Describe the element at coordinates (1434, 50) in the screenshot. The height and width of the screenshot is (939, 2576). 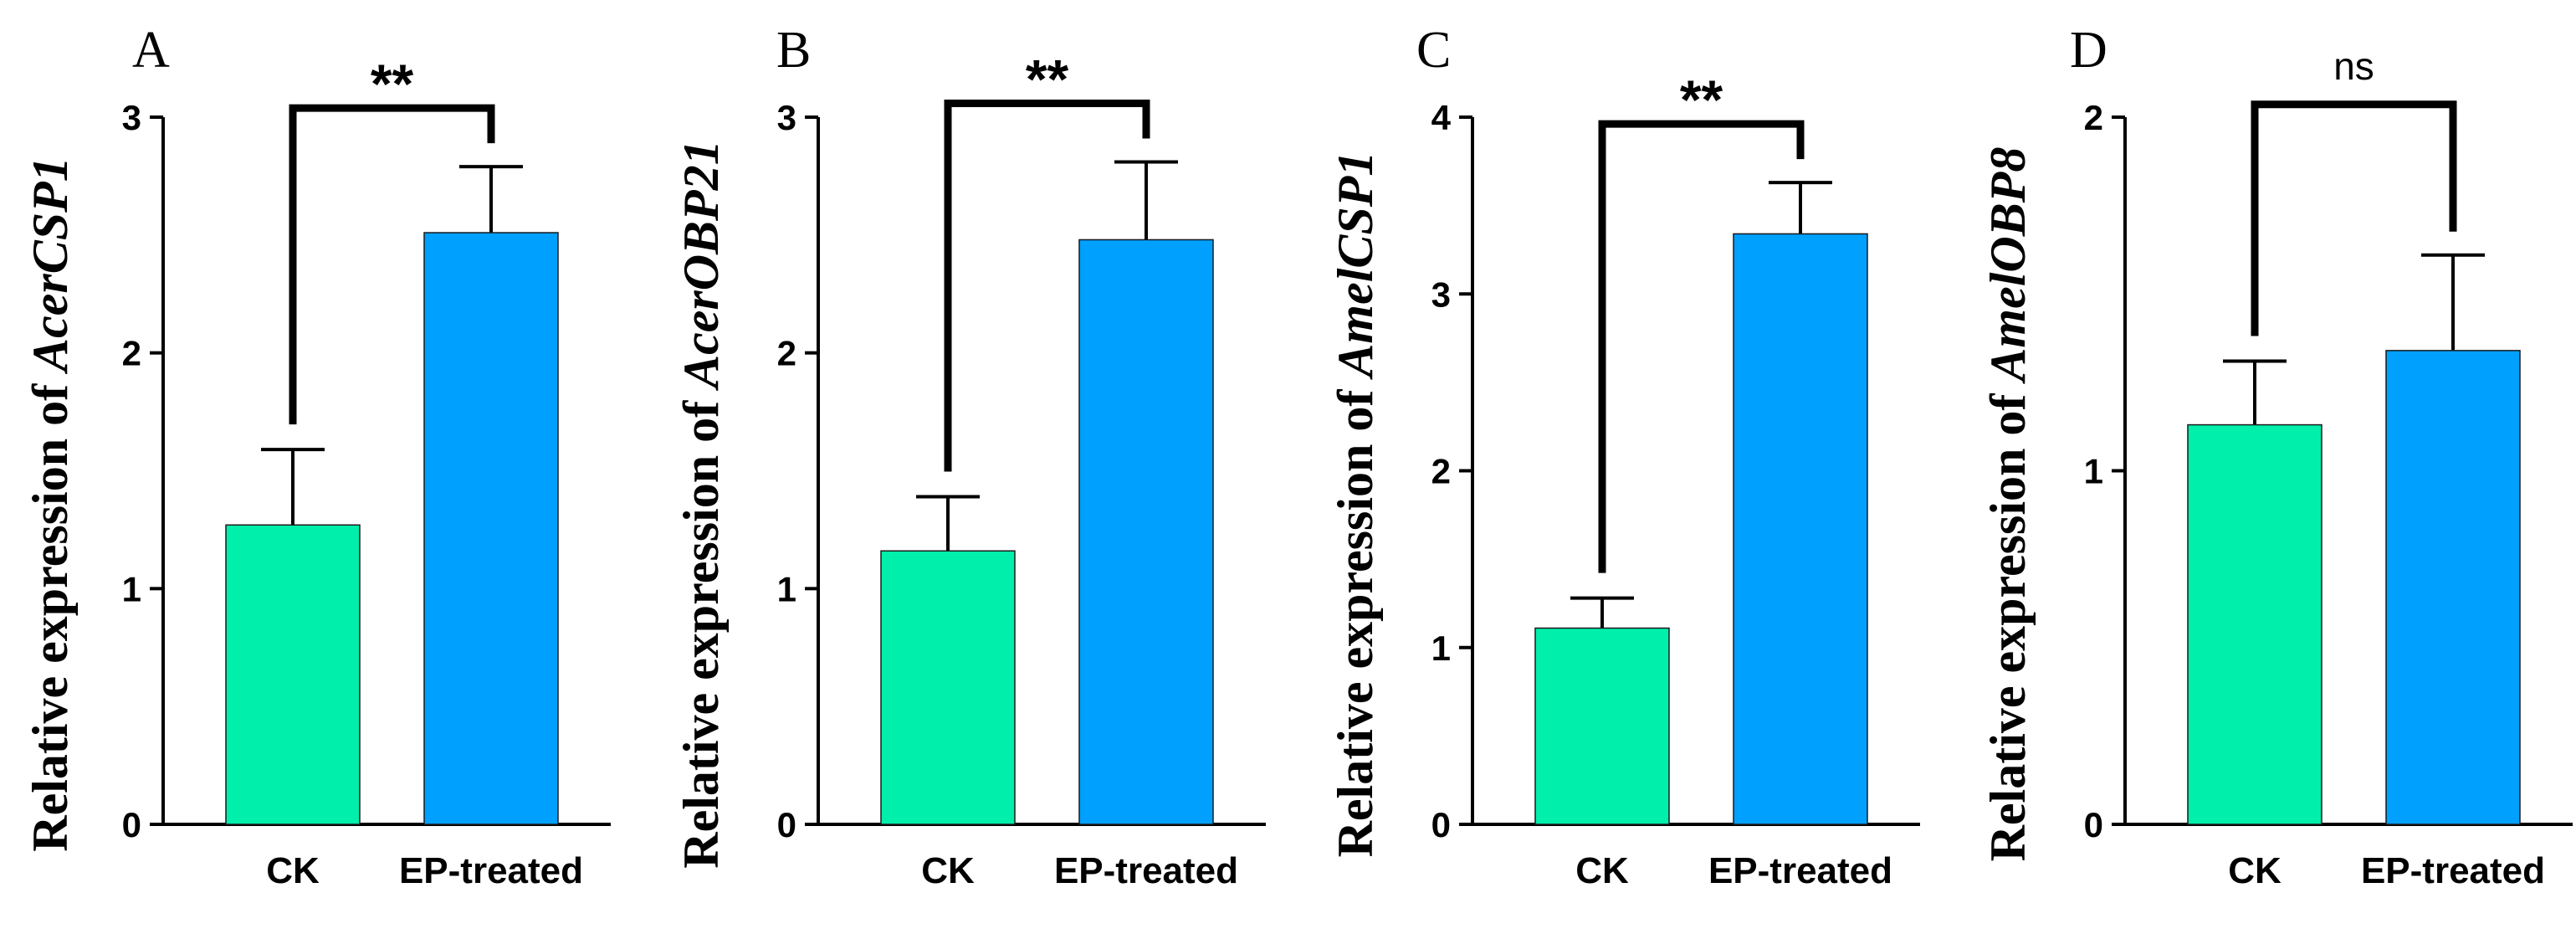
I see `panel-letter: C` at that location.